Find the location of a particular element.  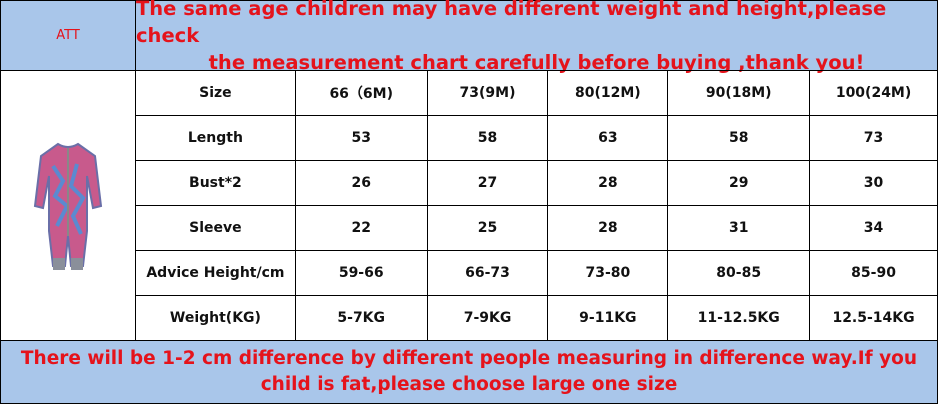

table-cell: 66（6M) is located at coordinates (361, 93).